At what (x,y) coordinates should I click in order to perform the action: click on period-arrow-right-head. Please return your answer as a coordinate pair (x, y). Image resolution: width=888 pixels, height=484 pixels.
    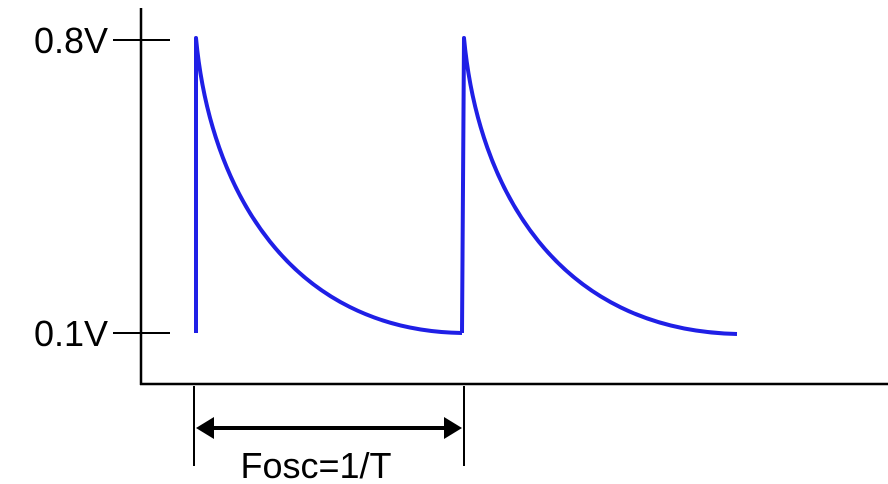
    Looking at the image, I should click on (453, 428).